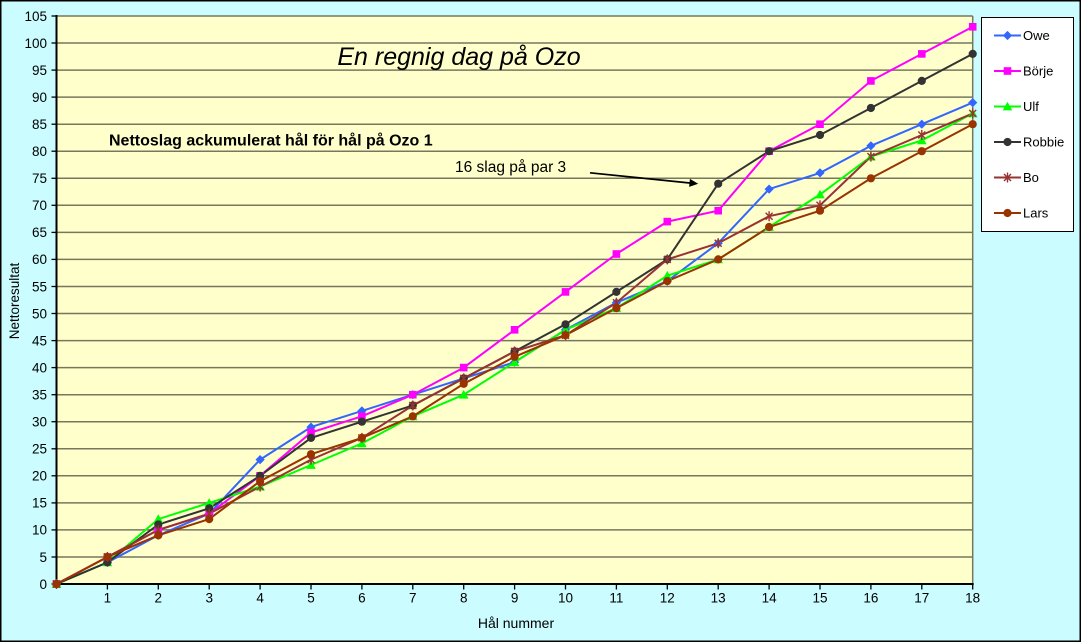  What do you see at coordinates (39, 70) in the screenshot?
I see `svg-text: 95` at bounding box center [39, 70].